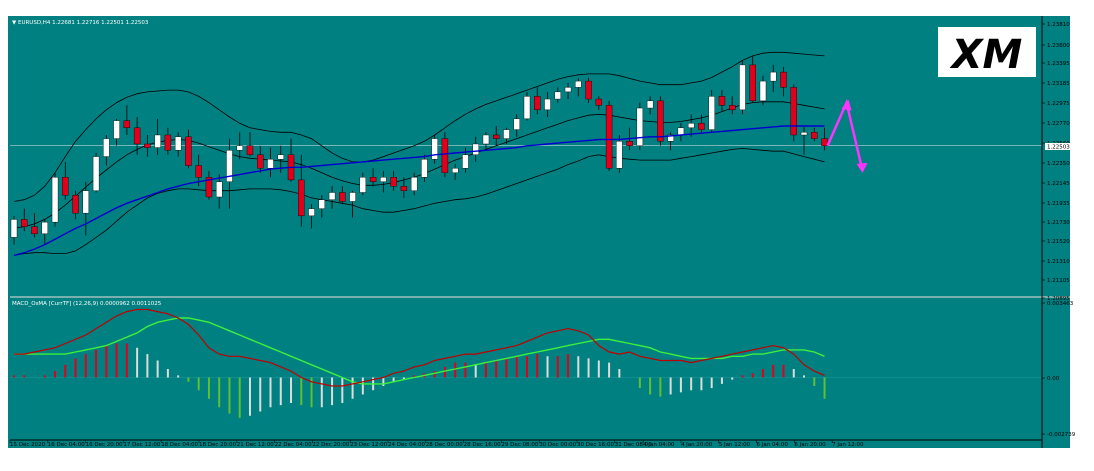  Describe the element at coordinates (1058, 46) in the screenshot. I see `y-tick-label: 1.23600` at that location.